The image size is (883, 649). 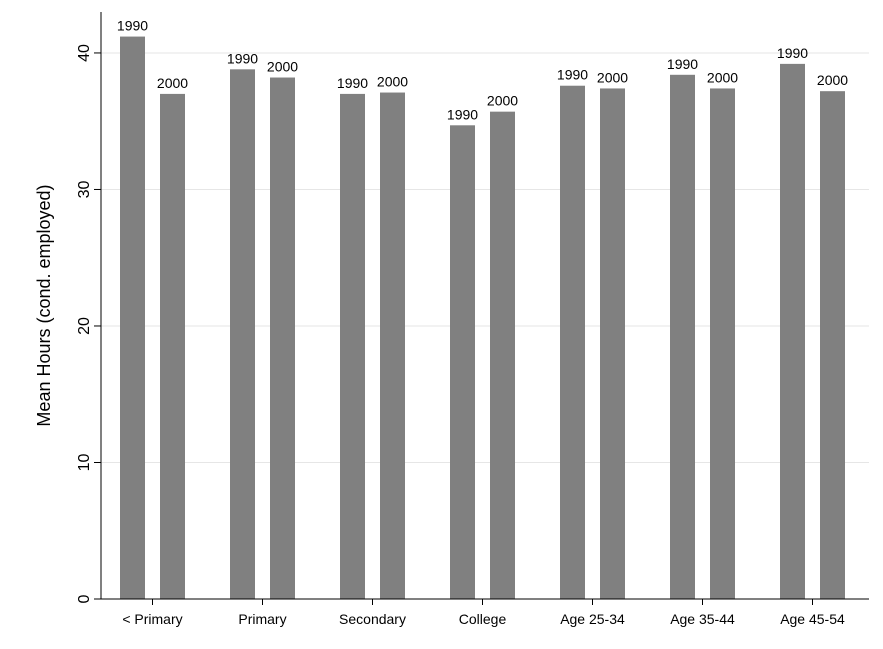 I want to click on y-tick-label-20: 20, so click(x=84, y=326).